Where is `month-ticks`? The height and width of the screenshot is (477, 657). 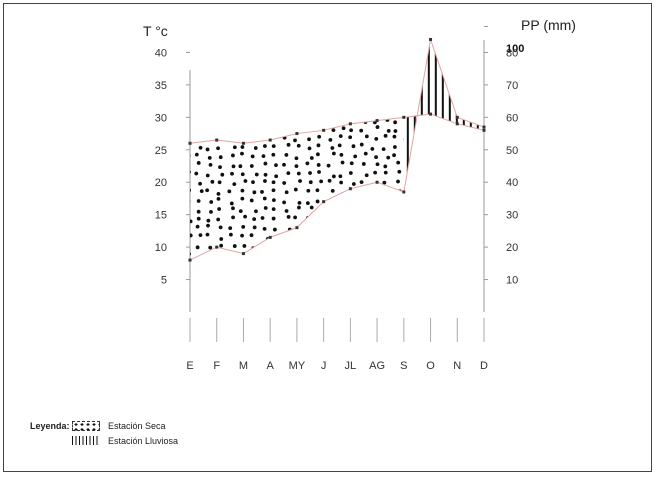
month-ticks is located at coordinates (337, 330).